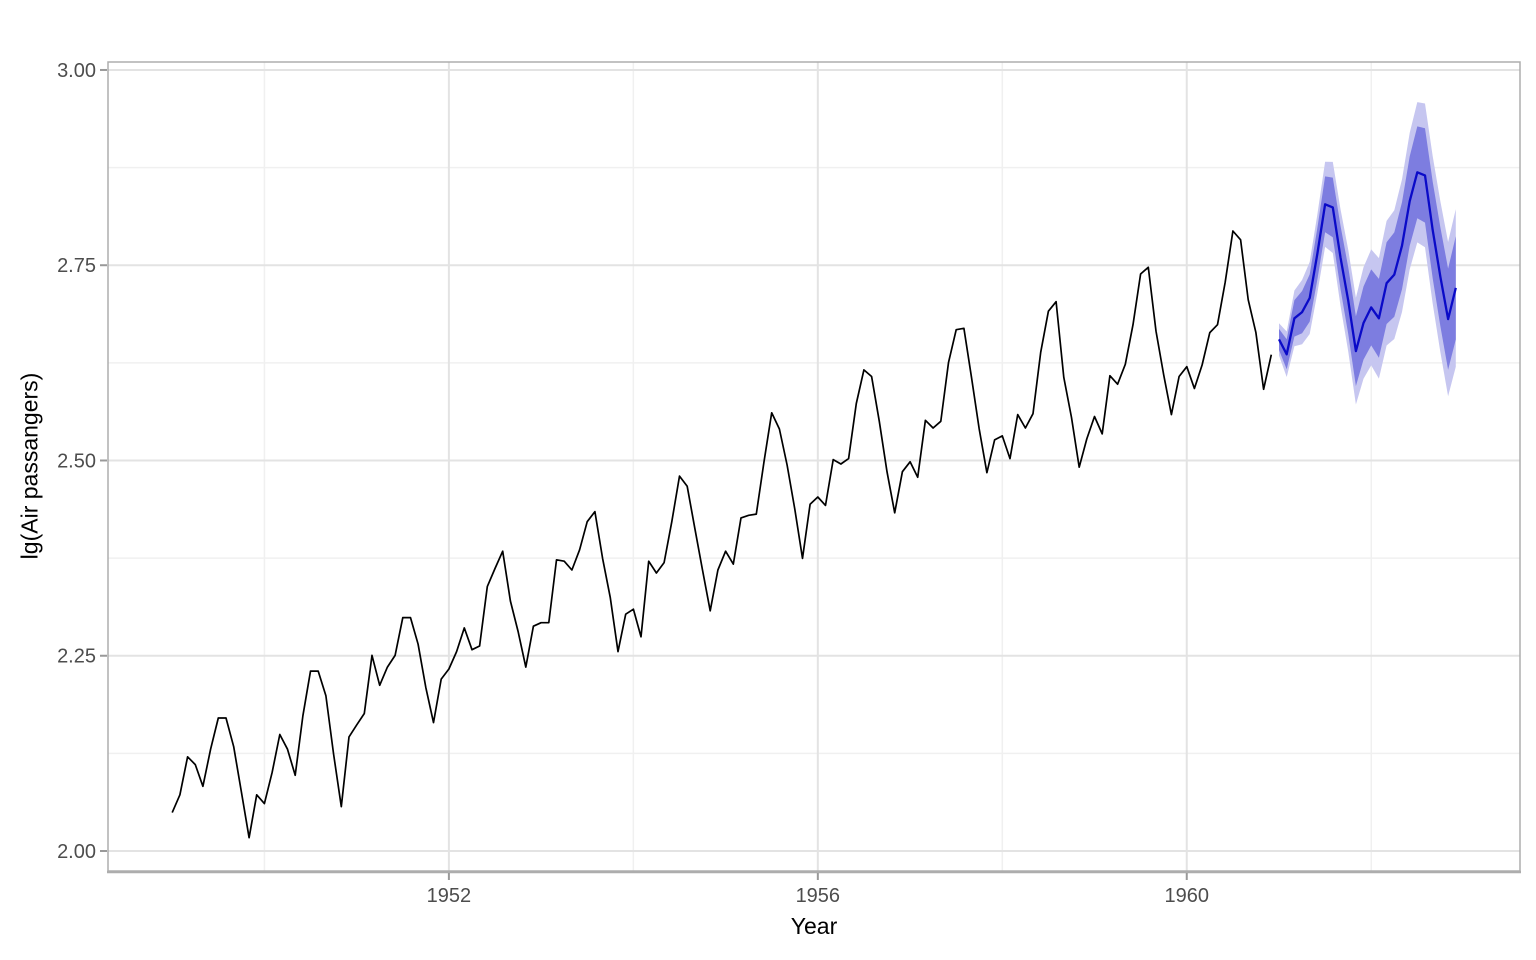 The height and width of the screenshot is (960, 1536). What do you see at coordinates (29, 466) in the screenshot?
I see `y-axis-title: lg(Air passangers)` at bounding box center [29, 466].